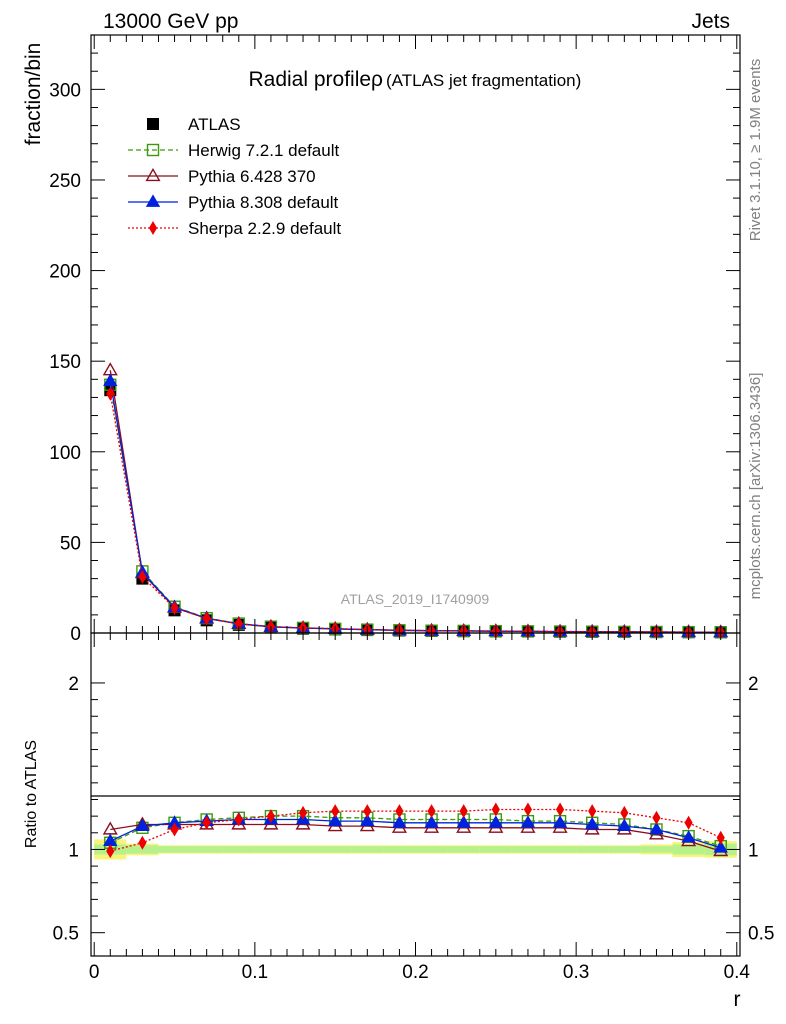 The width and height of the screenshot is (786, 1024). I want to click on ratio-series-group, so click(415, 830).